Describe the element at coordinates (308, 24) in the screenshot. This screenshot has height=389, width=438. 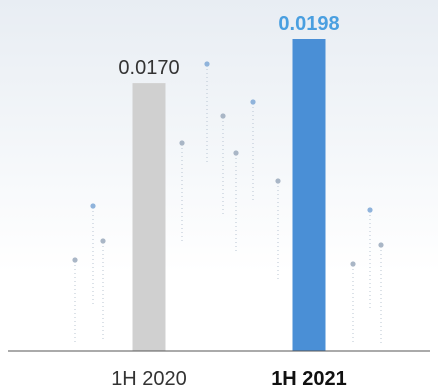
I see `value-label-1h-2021: 0.0198` at that location.